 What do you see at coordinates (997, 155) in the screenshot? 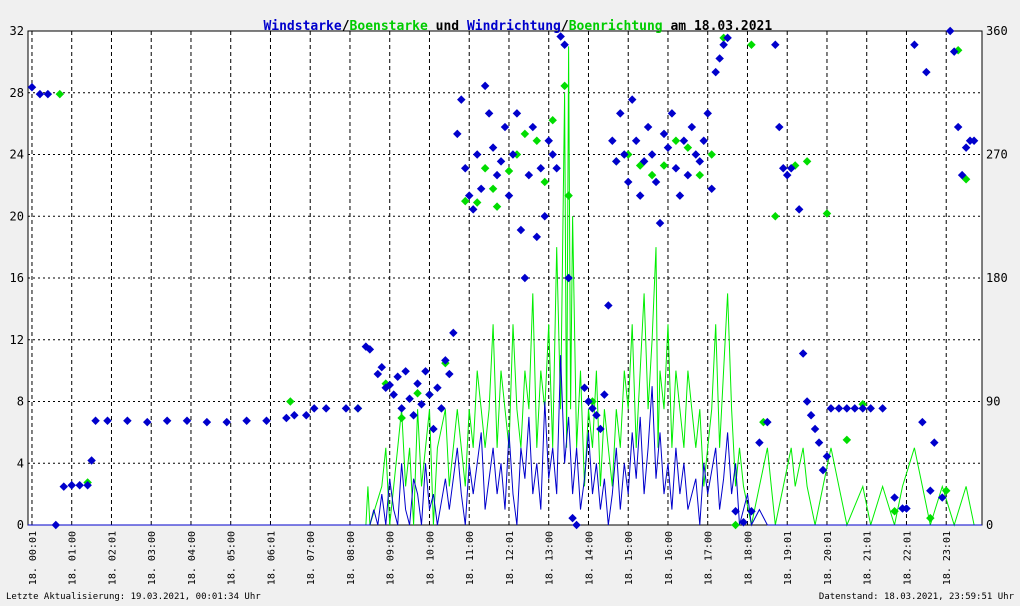
I see `y-right-tick-label: 270` at bounding box center [997, 155].